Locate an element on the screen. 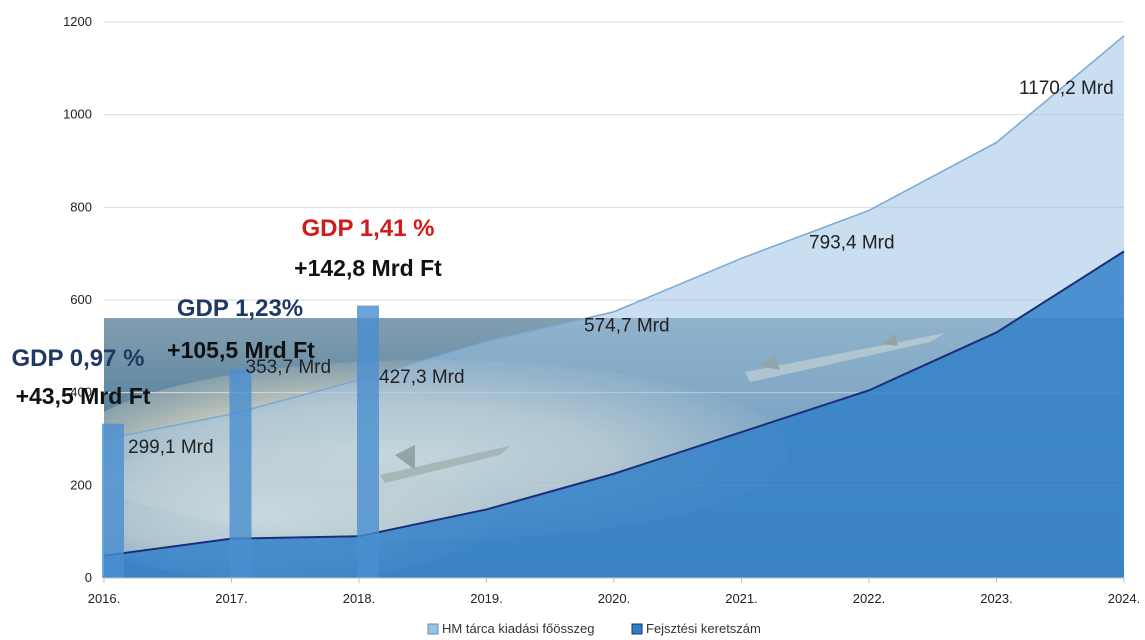  data-label: 1170,2 Mrd is located at coordinates (1066, 88).